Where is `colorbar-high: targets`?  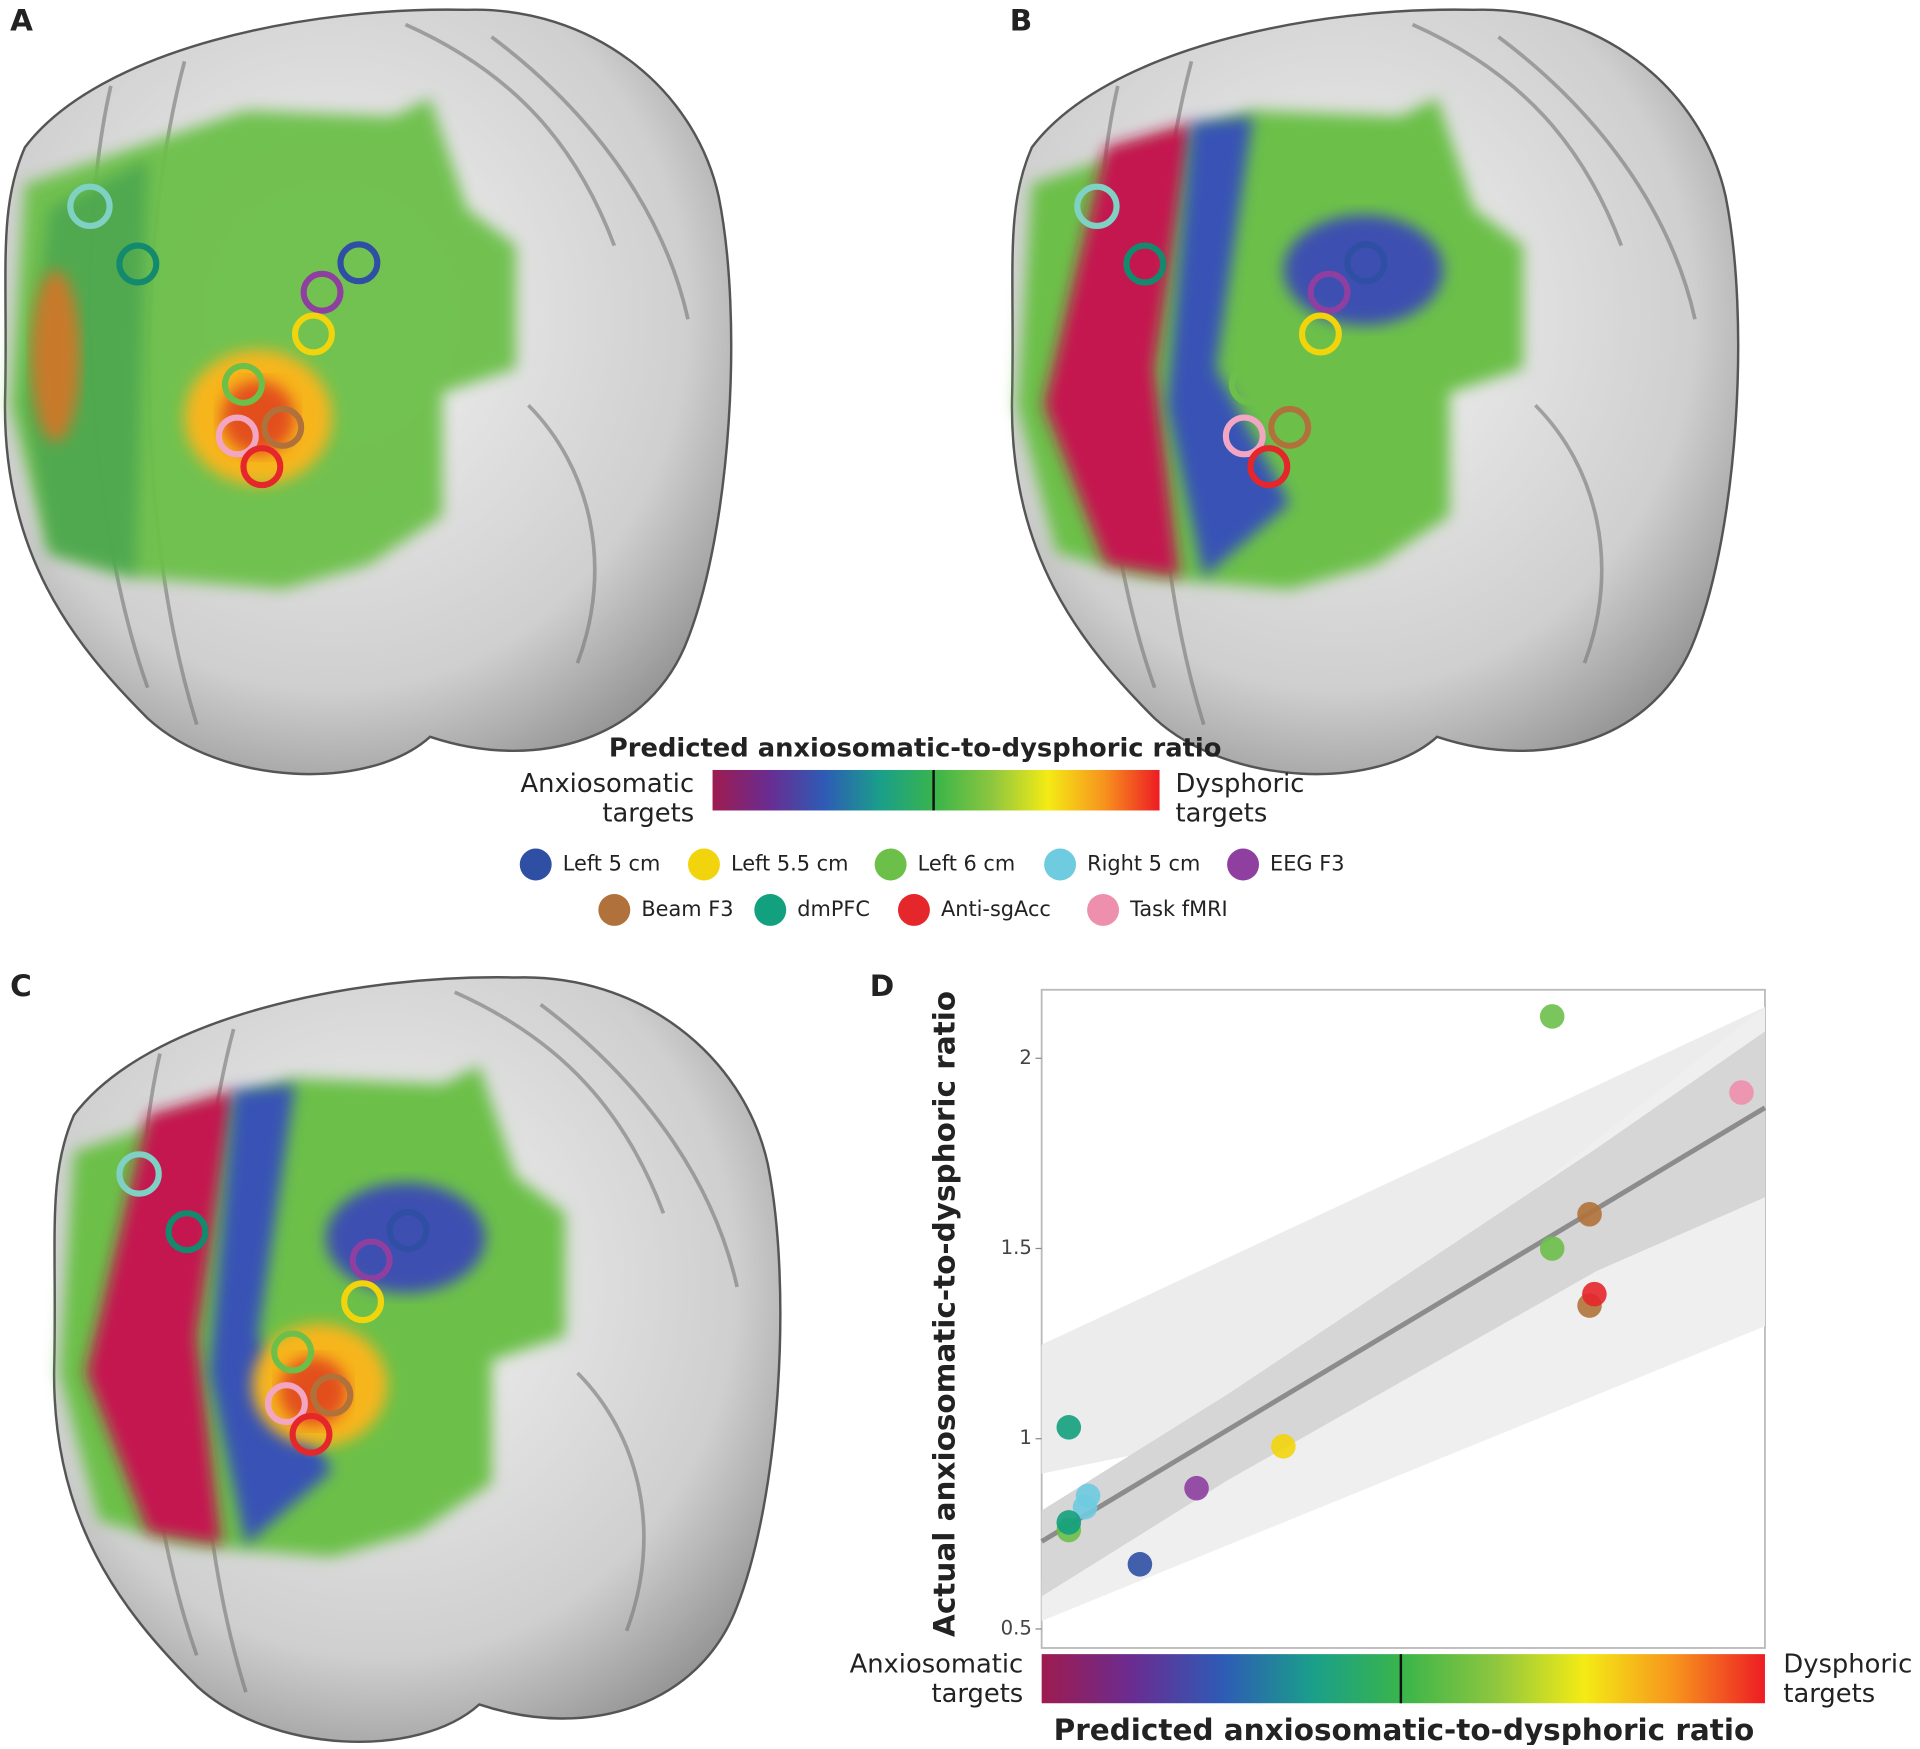
colorbar-high: targets is located at coordinates (1222, 814).